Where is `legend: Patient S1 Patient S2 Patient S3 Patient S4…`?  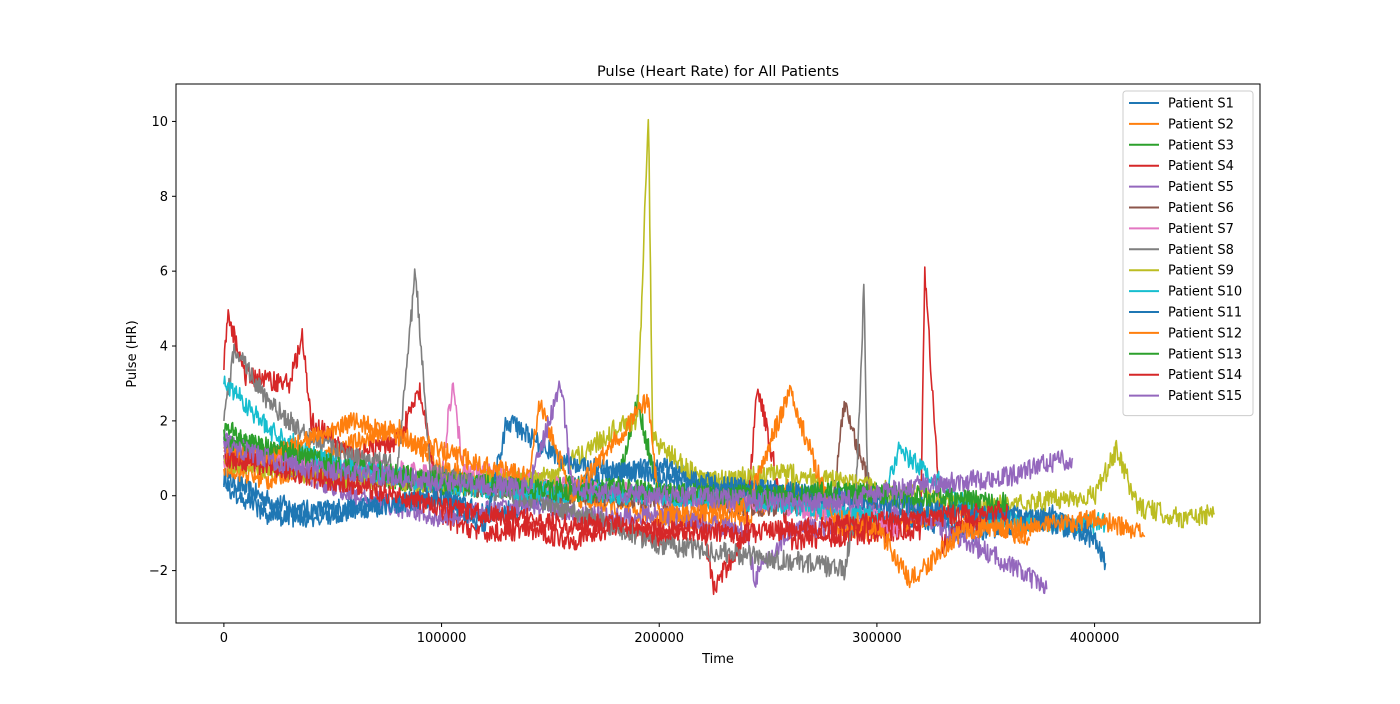 legend: Patient S1 Patient S2 Patient S3 Patient S4… is located at coordinates (1188, 253).